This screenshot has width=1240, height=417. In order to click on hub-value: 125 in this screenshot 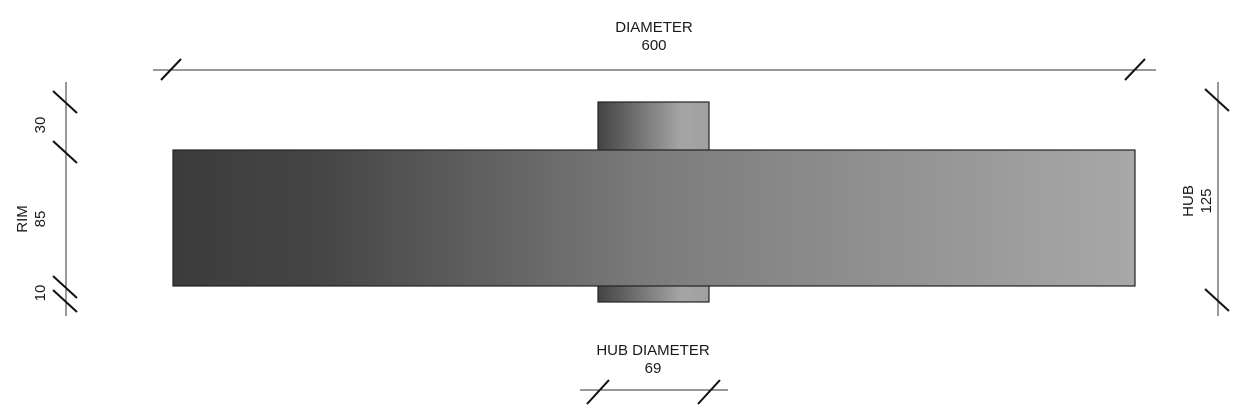, I will do `click(1206, 200)`.